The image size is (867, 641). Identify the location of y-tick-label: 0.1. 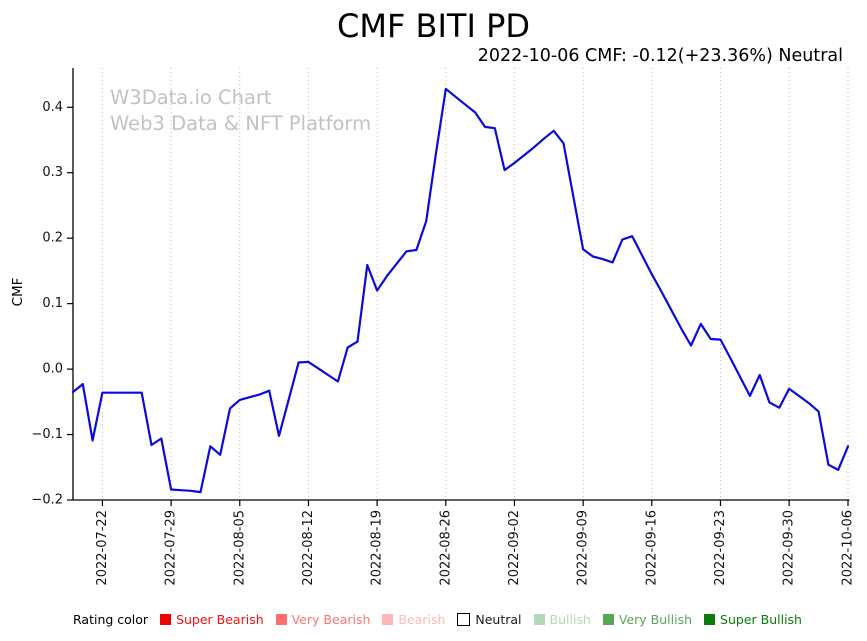
(52, 303).